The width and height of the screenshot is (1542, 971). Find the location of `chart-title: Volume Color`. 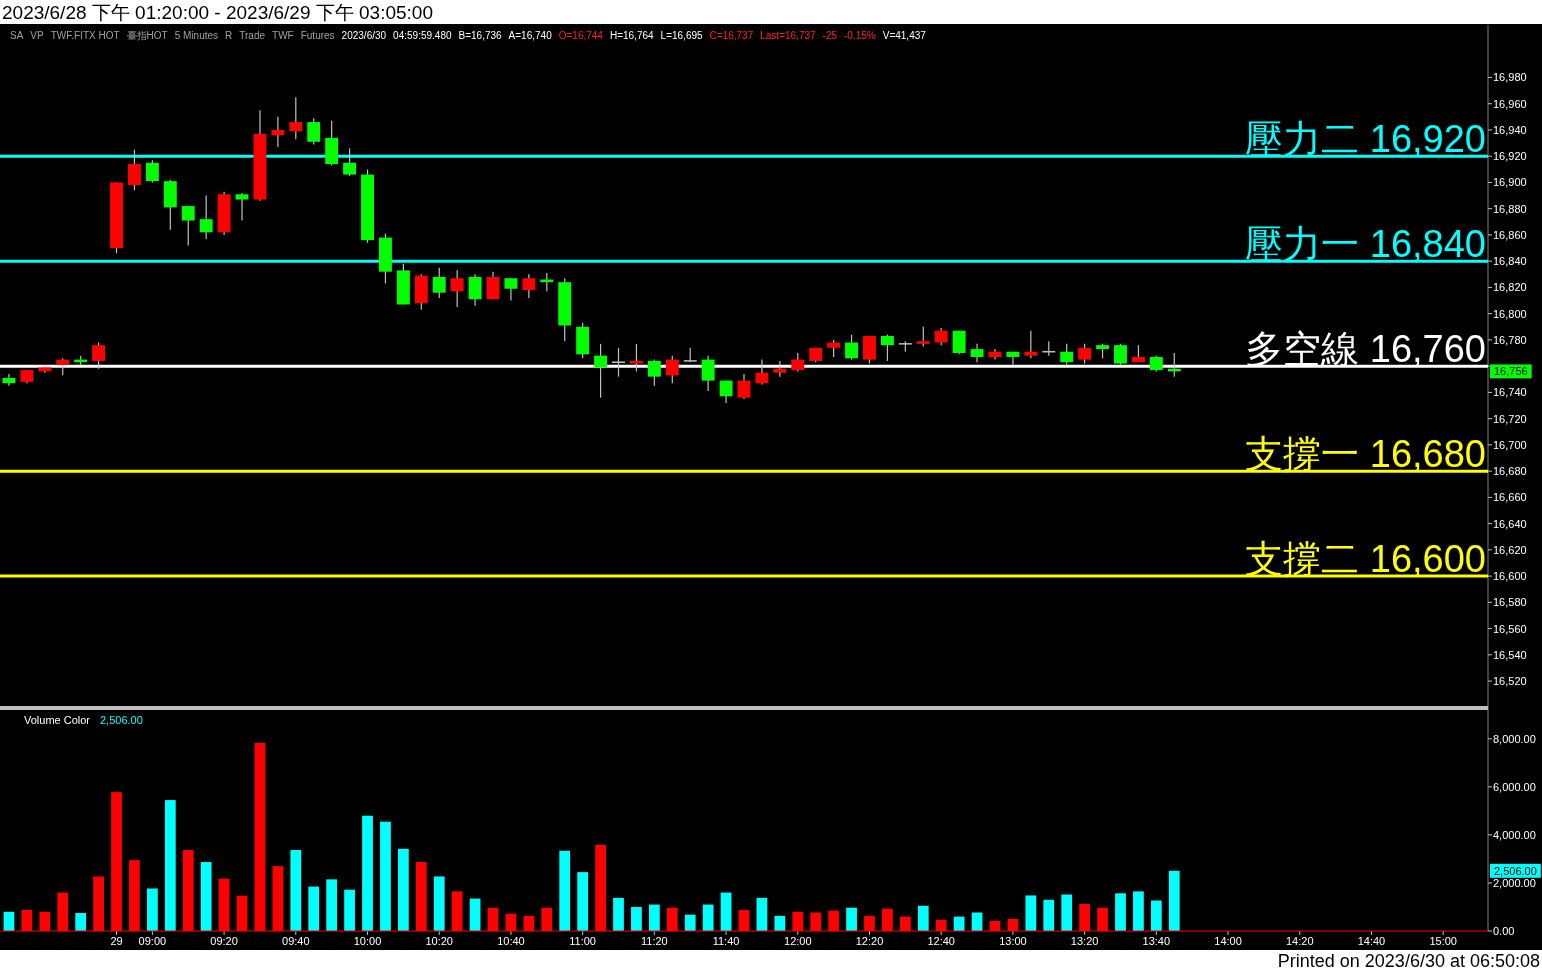

chart-title: Volume Color is located at coordinates (57, 720).